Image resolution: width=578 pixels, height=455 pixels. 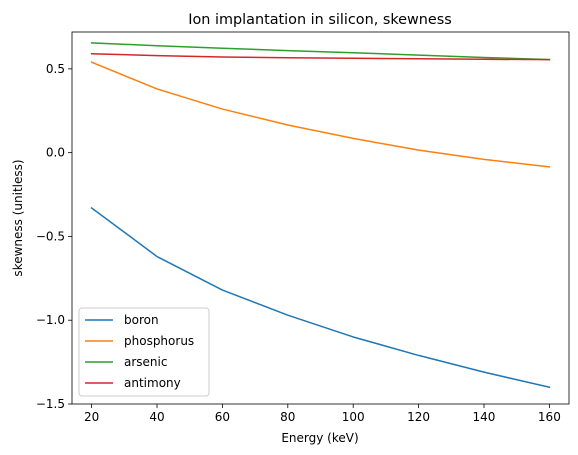 What do you see at coordinates (152, 383) in the screenshot?
I see `legend-label-antimony: antimony` at bounding box center [152, 383].